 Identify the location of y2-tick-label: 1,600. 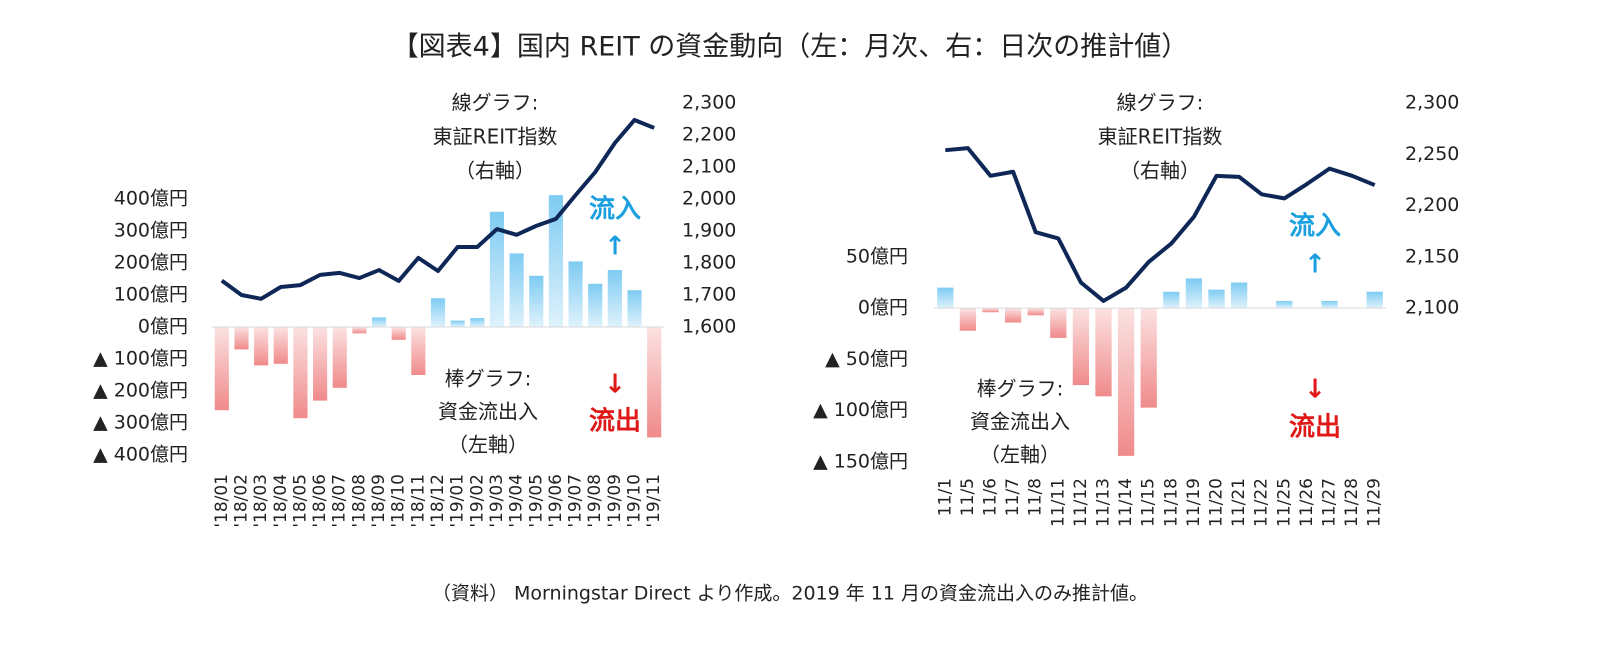
(709, 327).